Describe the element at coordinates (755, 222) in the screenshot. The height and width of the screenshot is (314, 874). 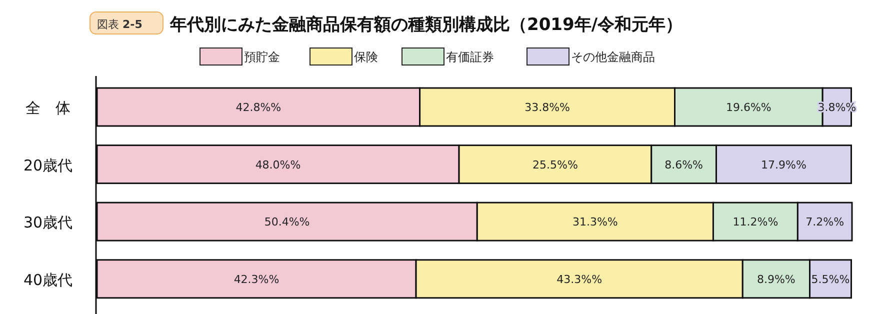
I see `data-label: 11.2%%` at that location.